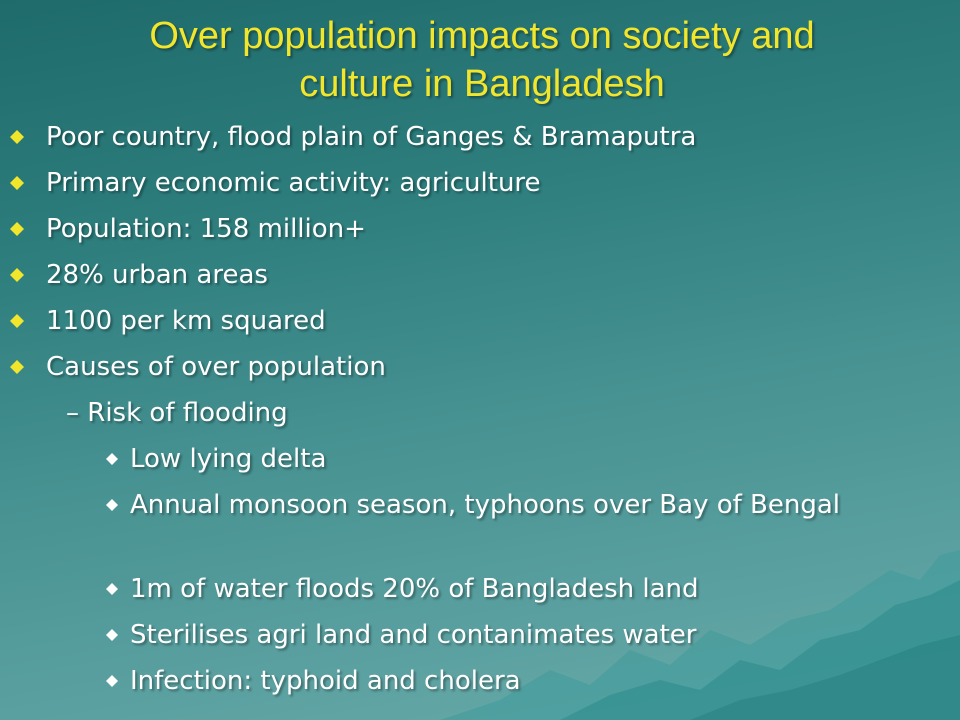 The width and height of the screenshot is (960, 720). Describe the element at coordinates (700, 635) in the screenshot. I see `mountain-background-graphic` at that location.